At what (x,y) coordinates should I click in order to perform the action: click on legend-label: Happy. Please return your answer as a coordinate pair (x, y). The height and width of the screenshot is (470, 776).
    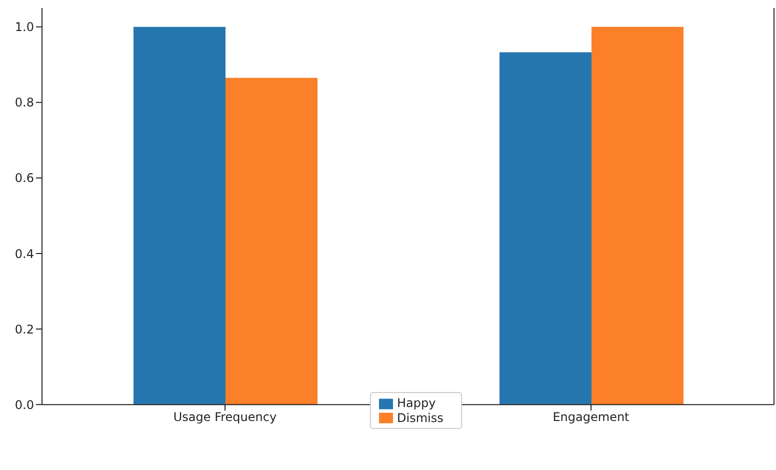
    Looking at the image, I should click on (416, 403).